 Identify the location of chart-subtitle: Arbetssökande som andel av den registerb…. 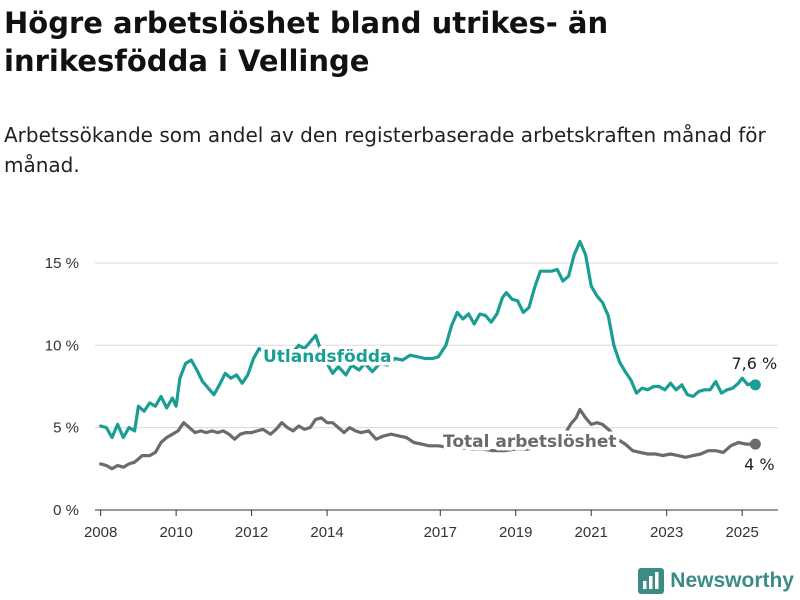
(385, 150).